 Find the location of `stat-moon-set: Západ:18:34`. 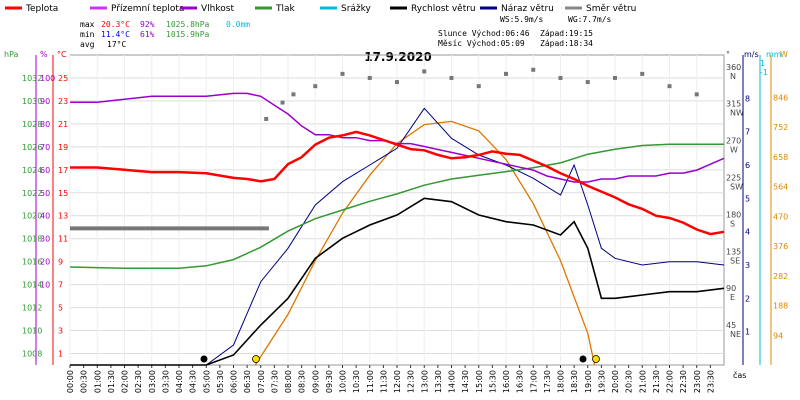

stat-moon-set: Západ:18:34 is located at coordinates (566, 43).